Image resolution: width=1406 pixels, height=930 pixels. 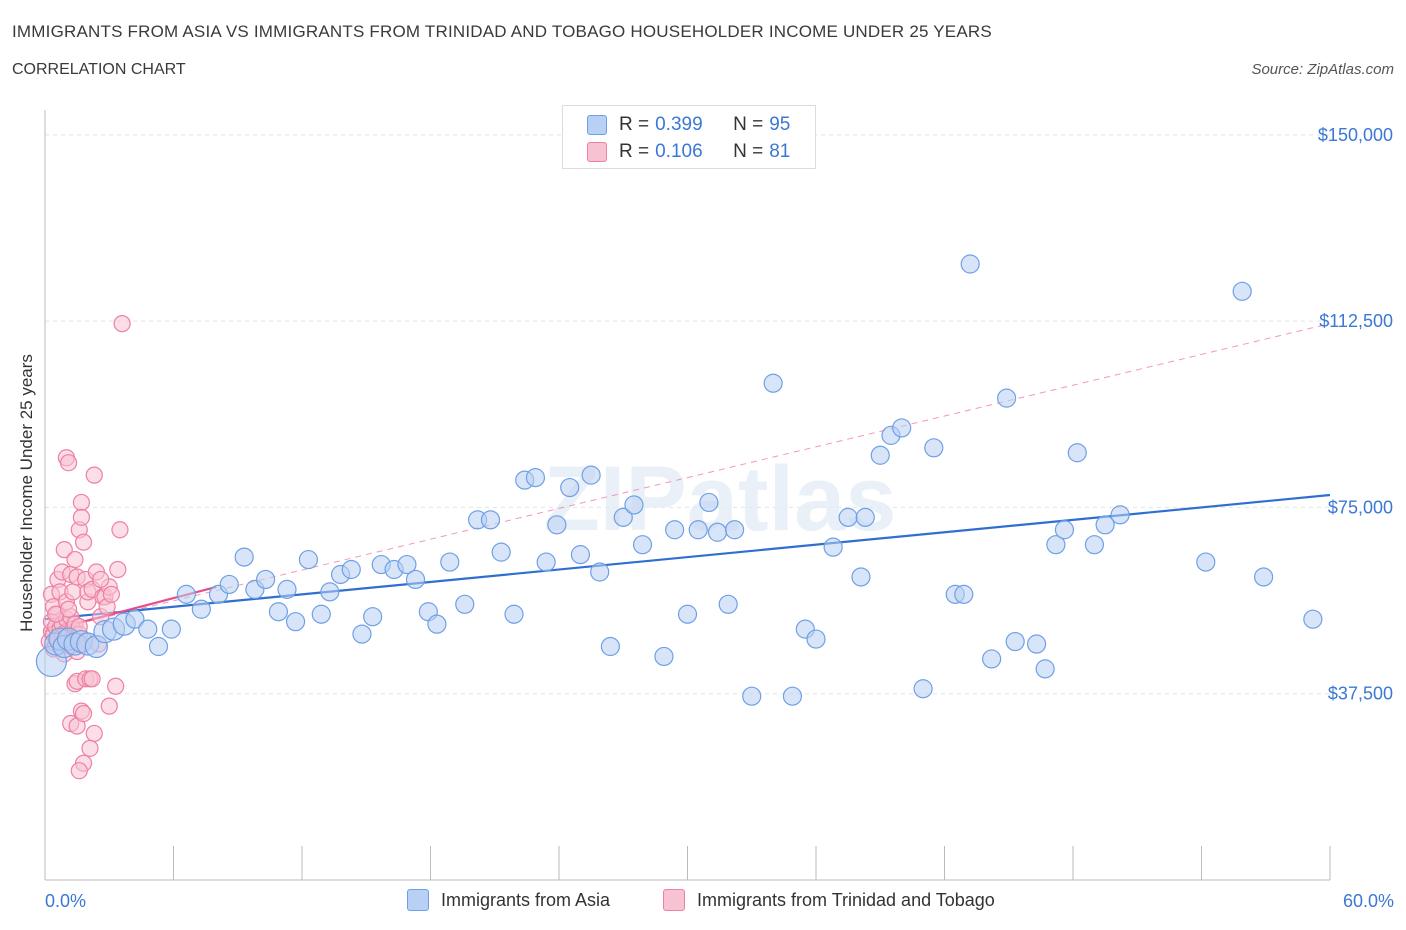 I want to click on y-axis-label: Householder Income Under 25 years, so click(x=26, y=493).